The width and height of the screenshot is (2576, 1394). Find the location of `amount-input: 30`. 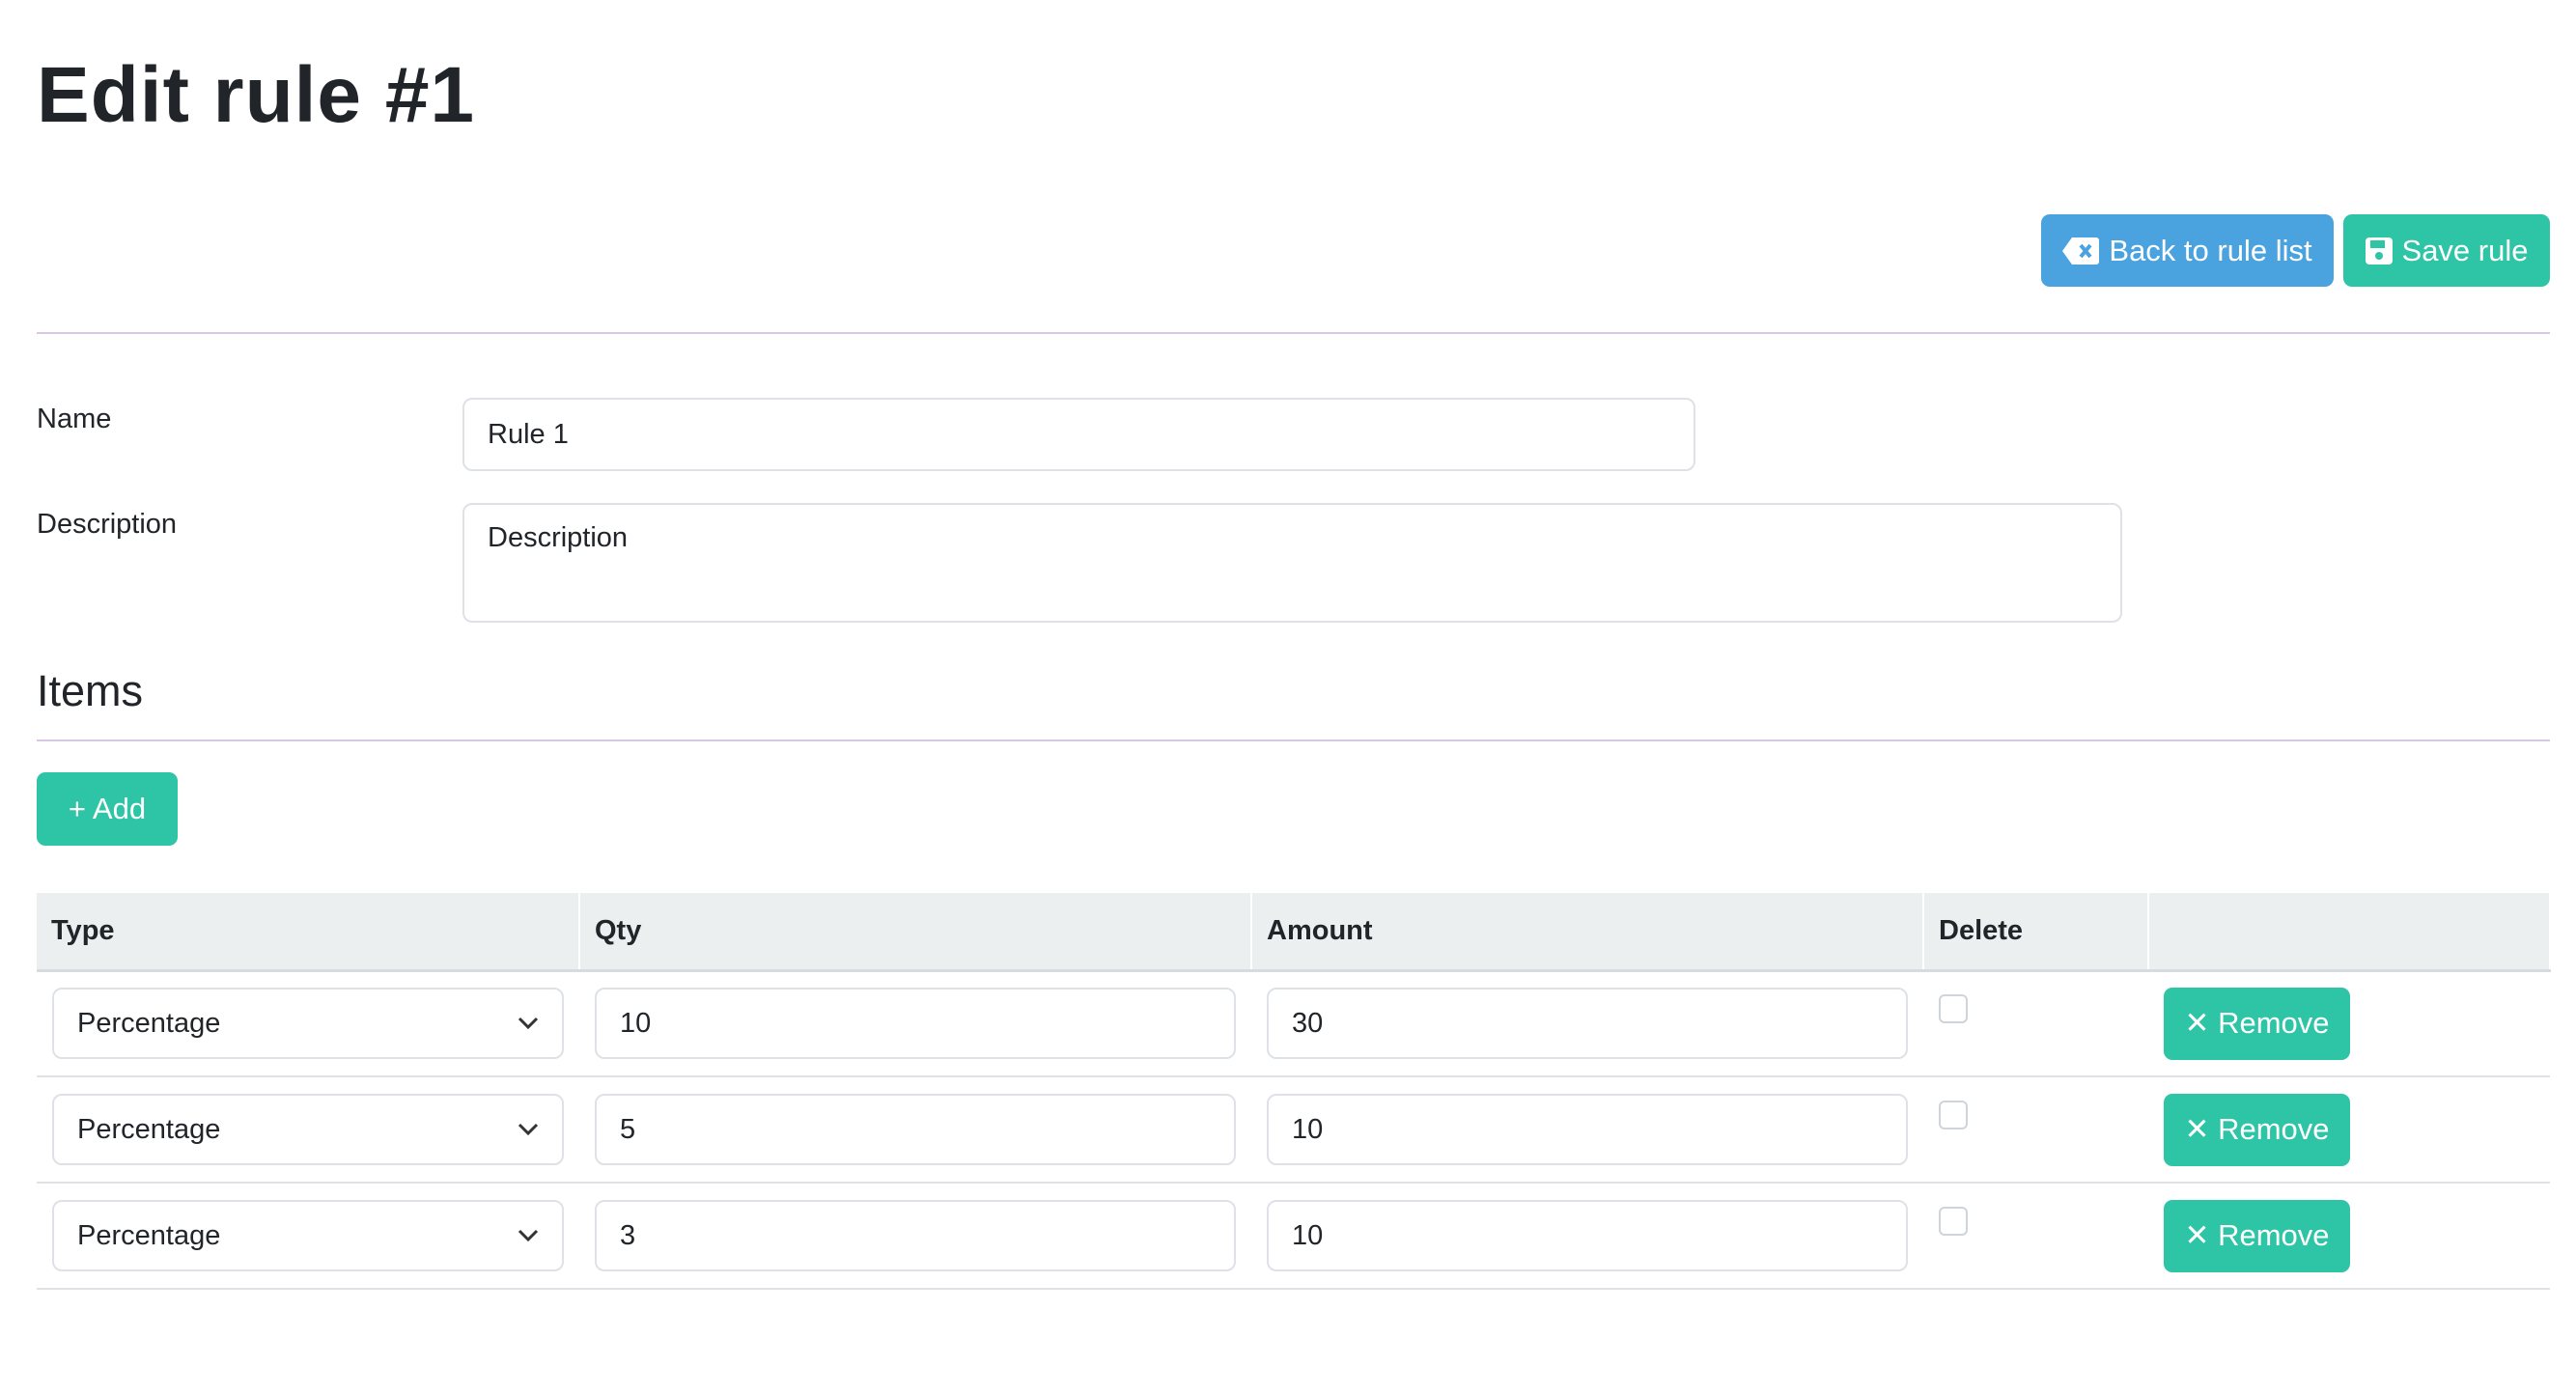

amount-input: 30 is located at coordinates (1588, 1024).